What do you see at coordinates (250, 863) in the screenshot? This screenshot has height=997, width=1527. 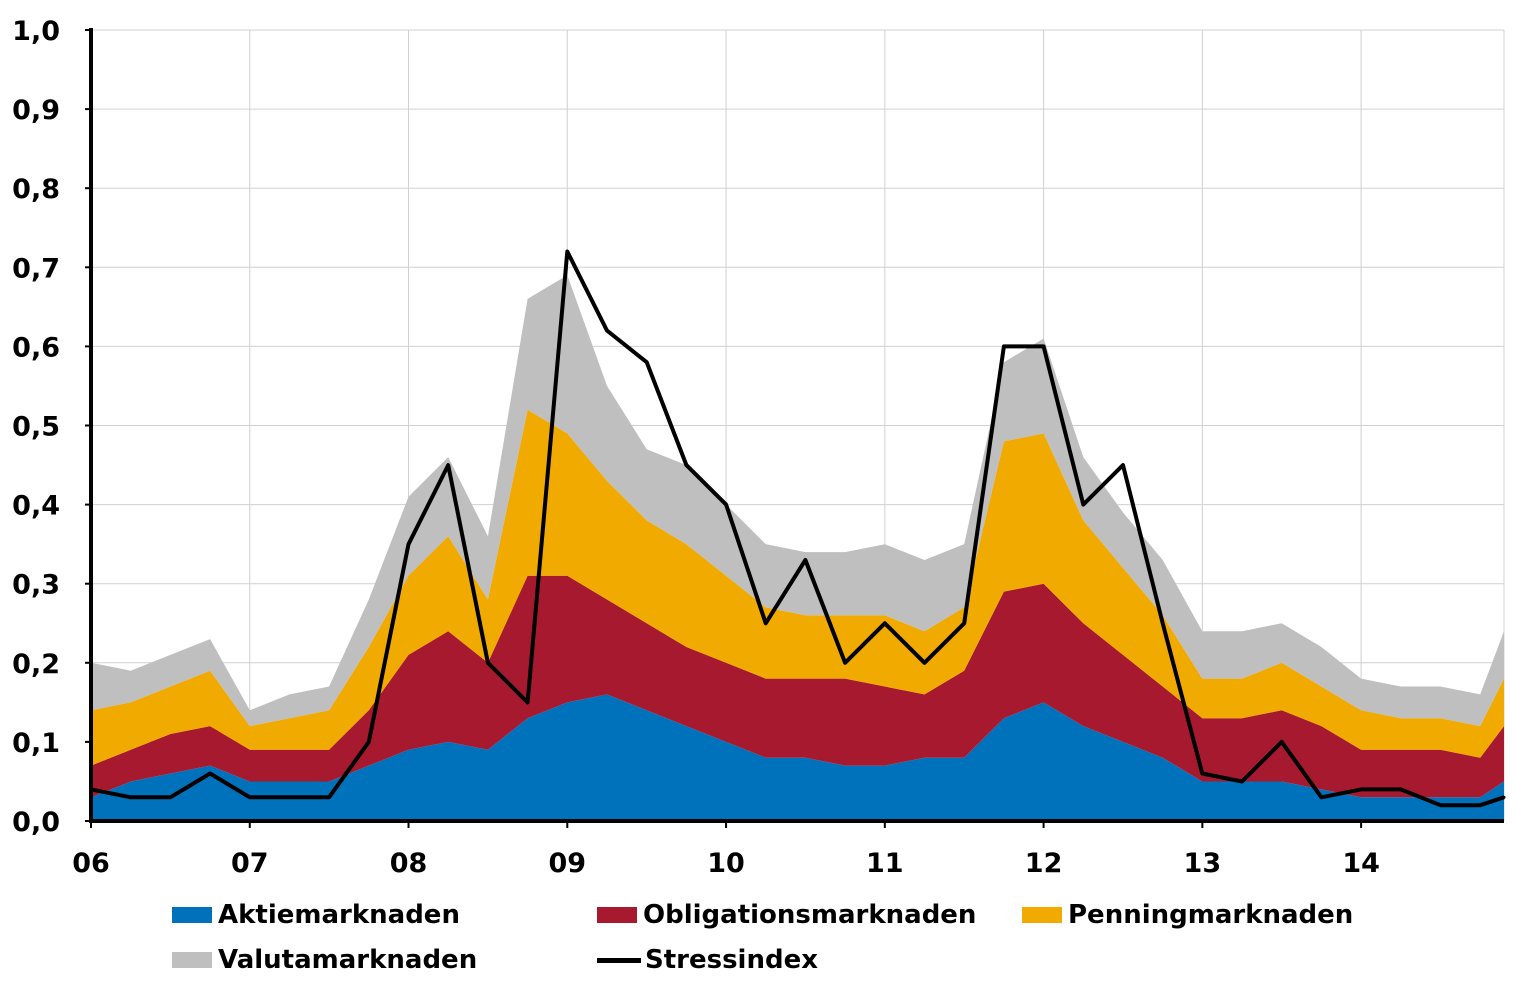 I see `x-tick-label: 07` at bounding box center [250, 863].